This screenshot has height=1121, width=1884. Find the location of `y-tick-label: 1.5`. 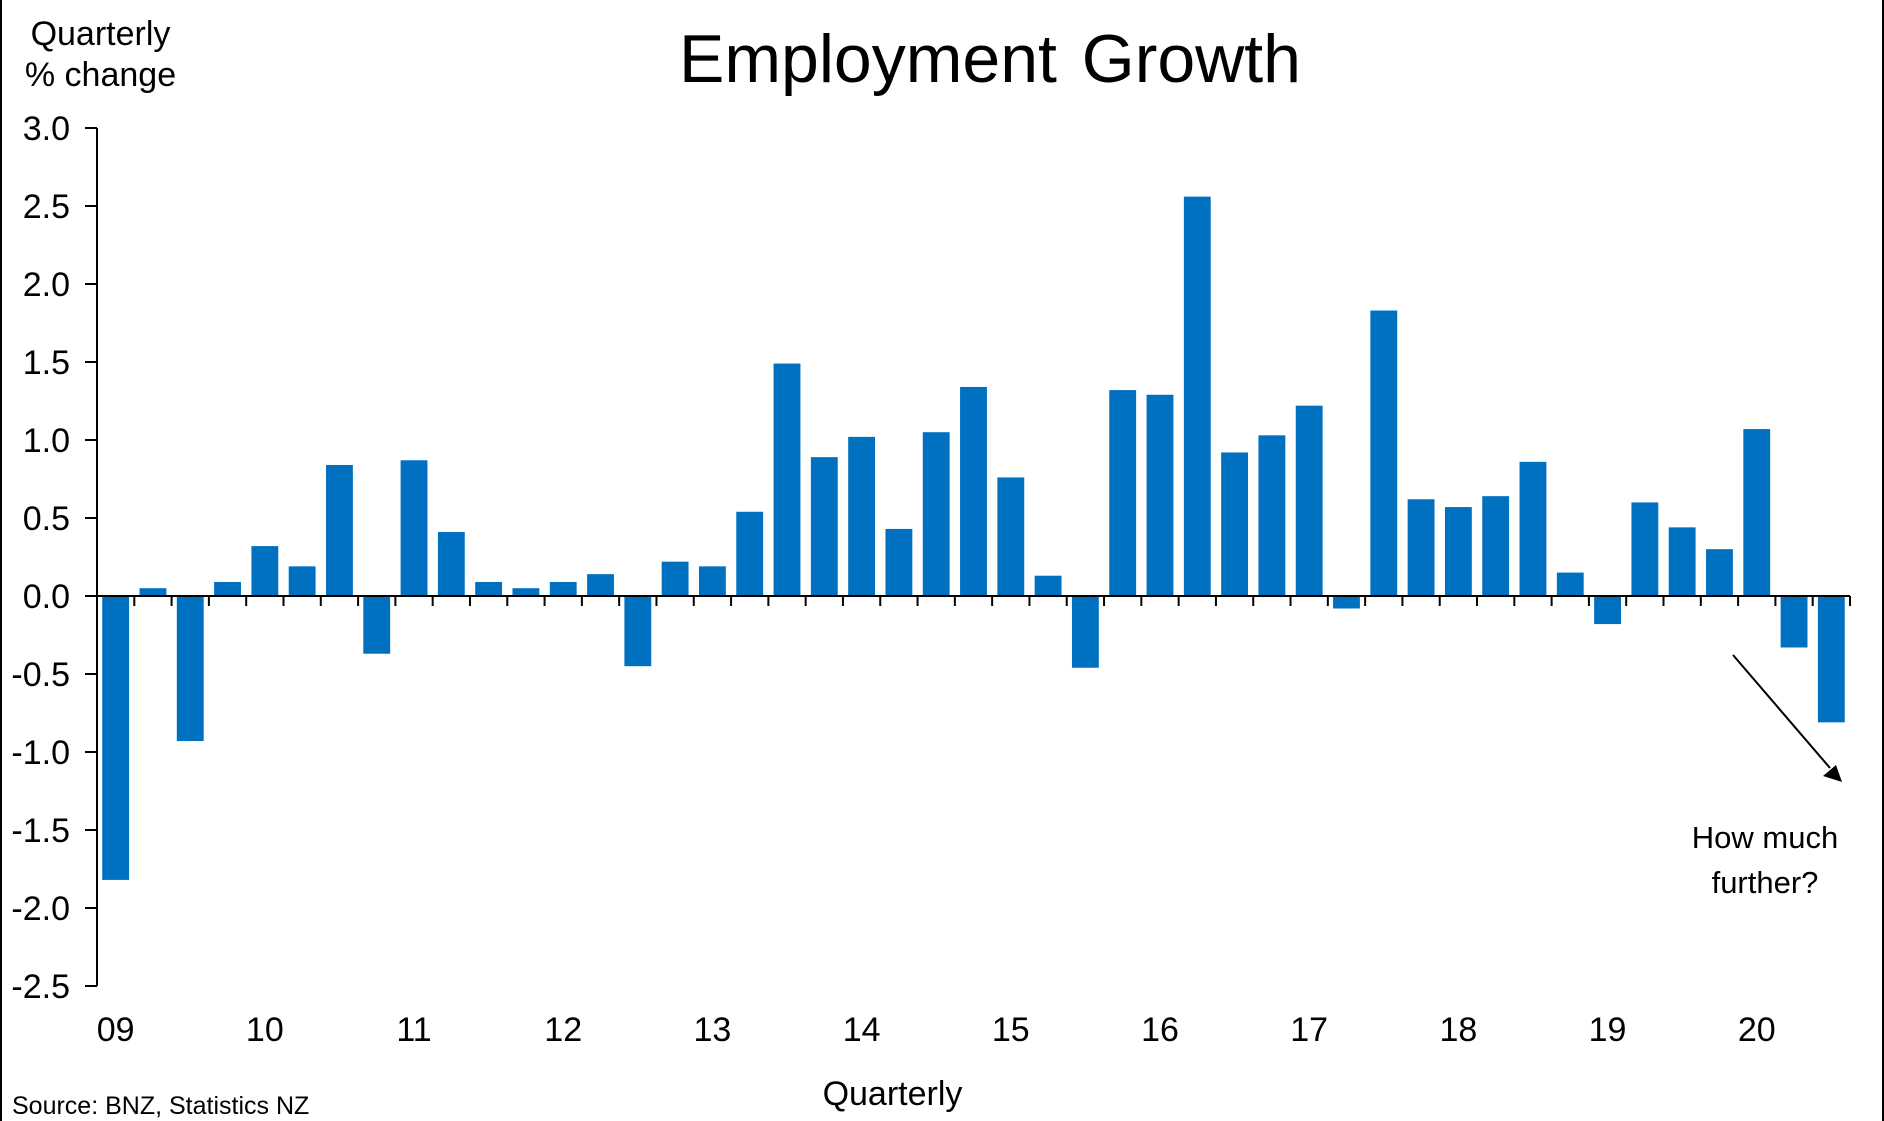

y-tick-label: 1.5 is located at coordinates (46, 363).